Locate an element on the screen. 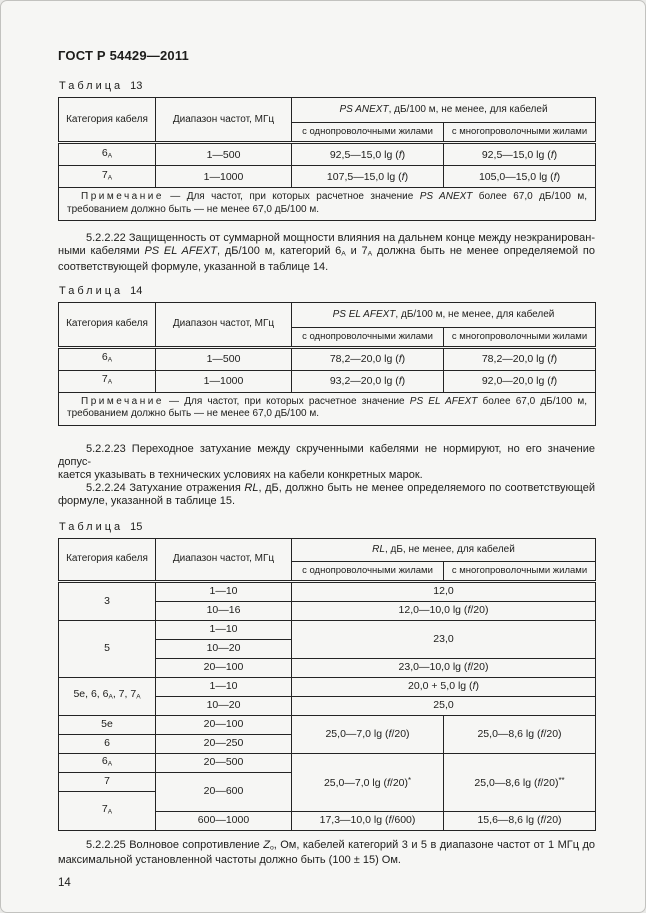  cell-value: 12,0—10,0 lg (f/20) is located at coordinates (443, 610).